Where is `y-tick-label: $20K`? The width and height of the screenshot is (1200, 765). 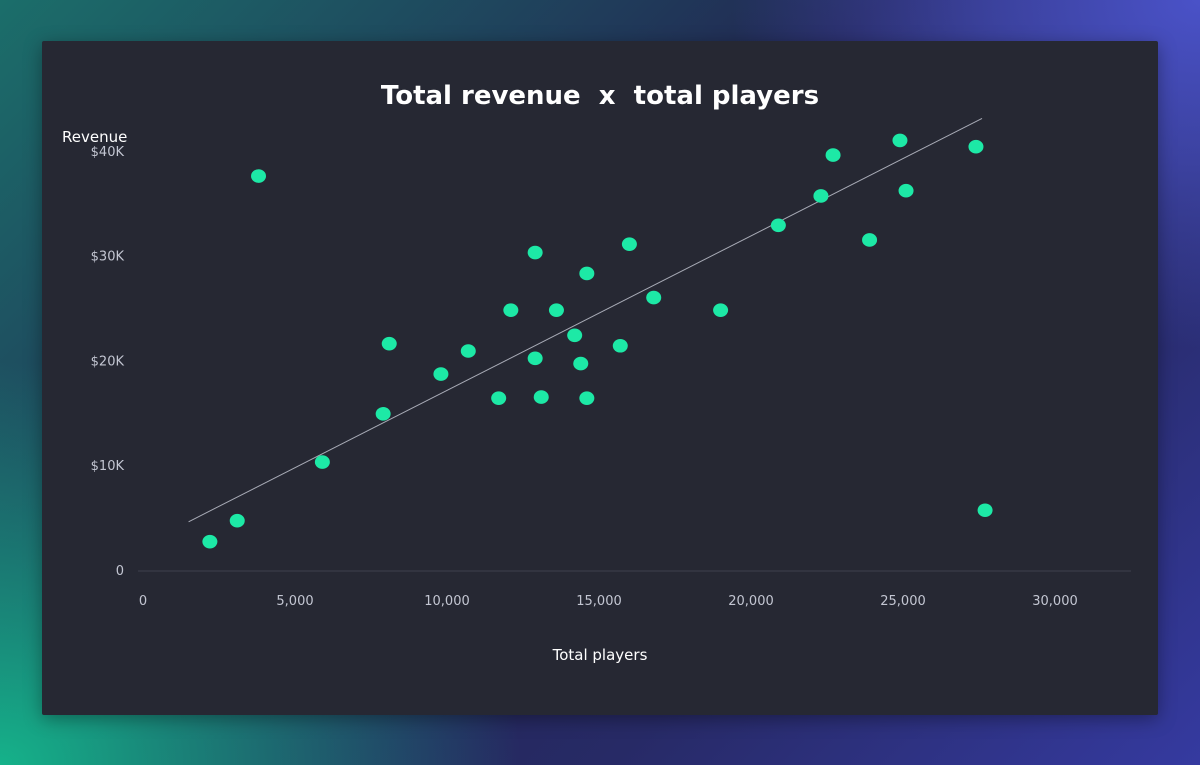 y-tick-label: $20K is located at coordinates (108, 361).